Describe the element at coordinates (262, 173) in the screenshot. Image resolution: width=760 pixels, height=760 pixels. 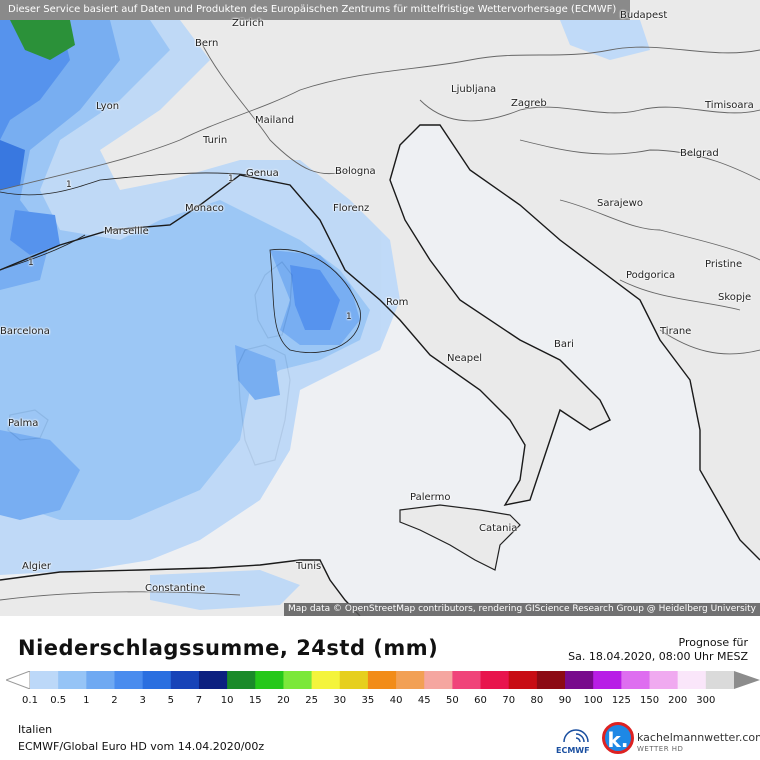
I see `city-genua: Genua` at that location.